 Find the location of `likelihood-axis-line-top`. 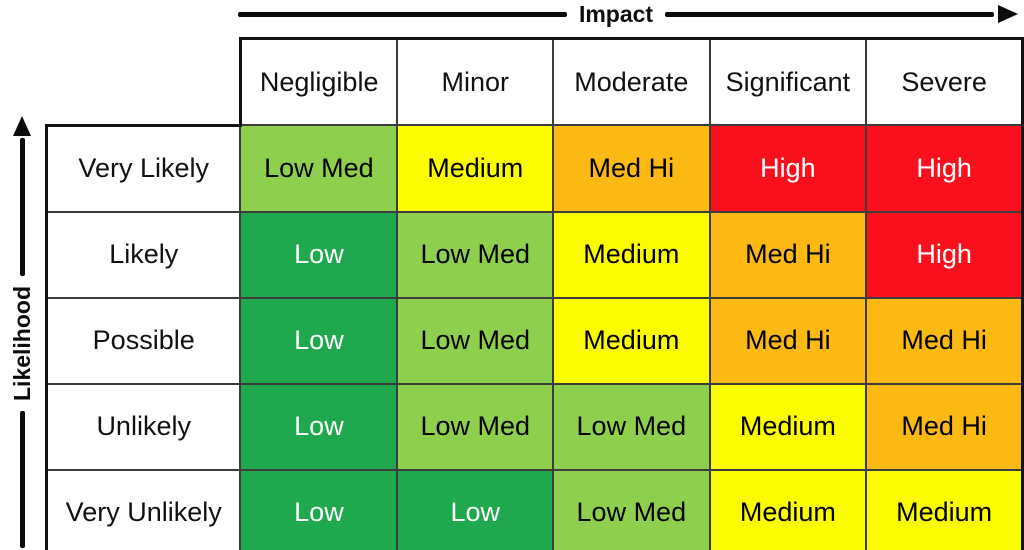

likelihood-axis-line-top is located at coordinates (22, 207).